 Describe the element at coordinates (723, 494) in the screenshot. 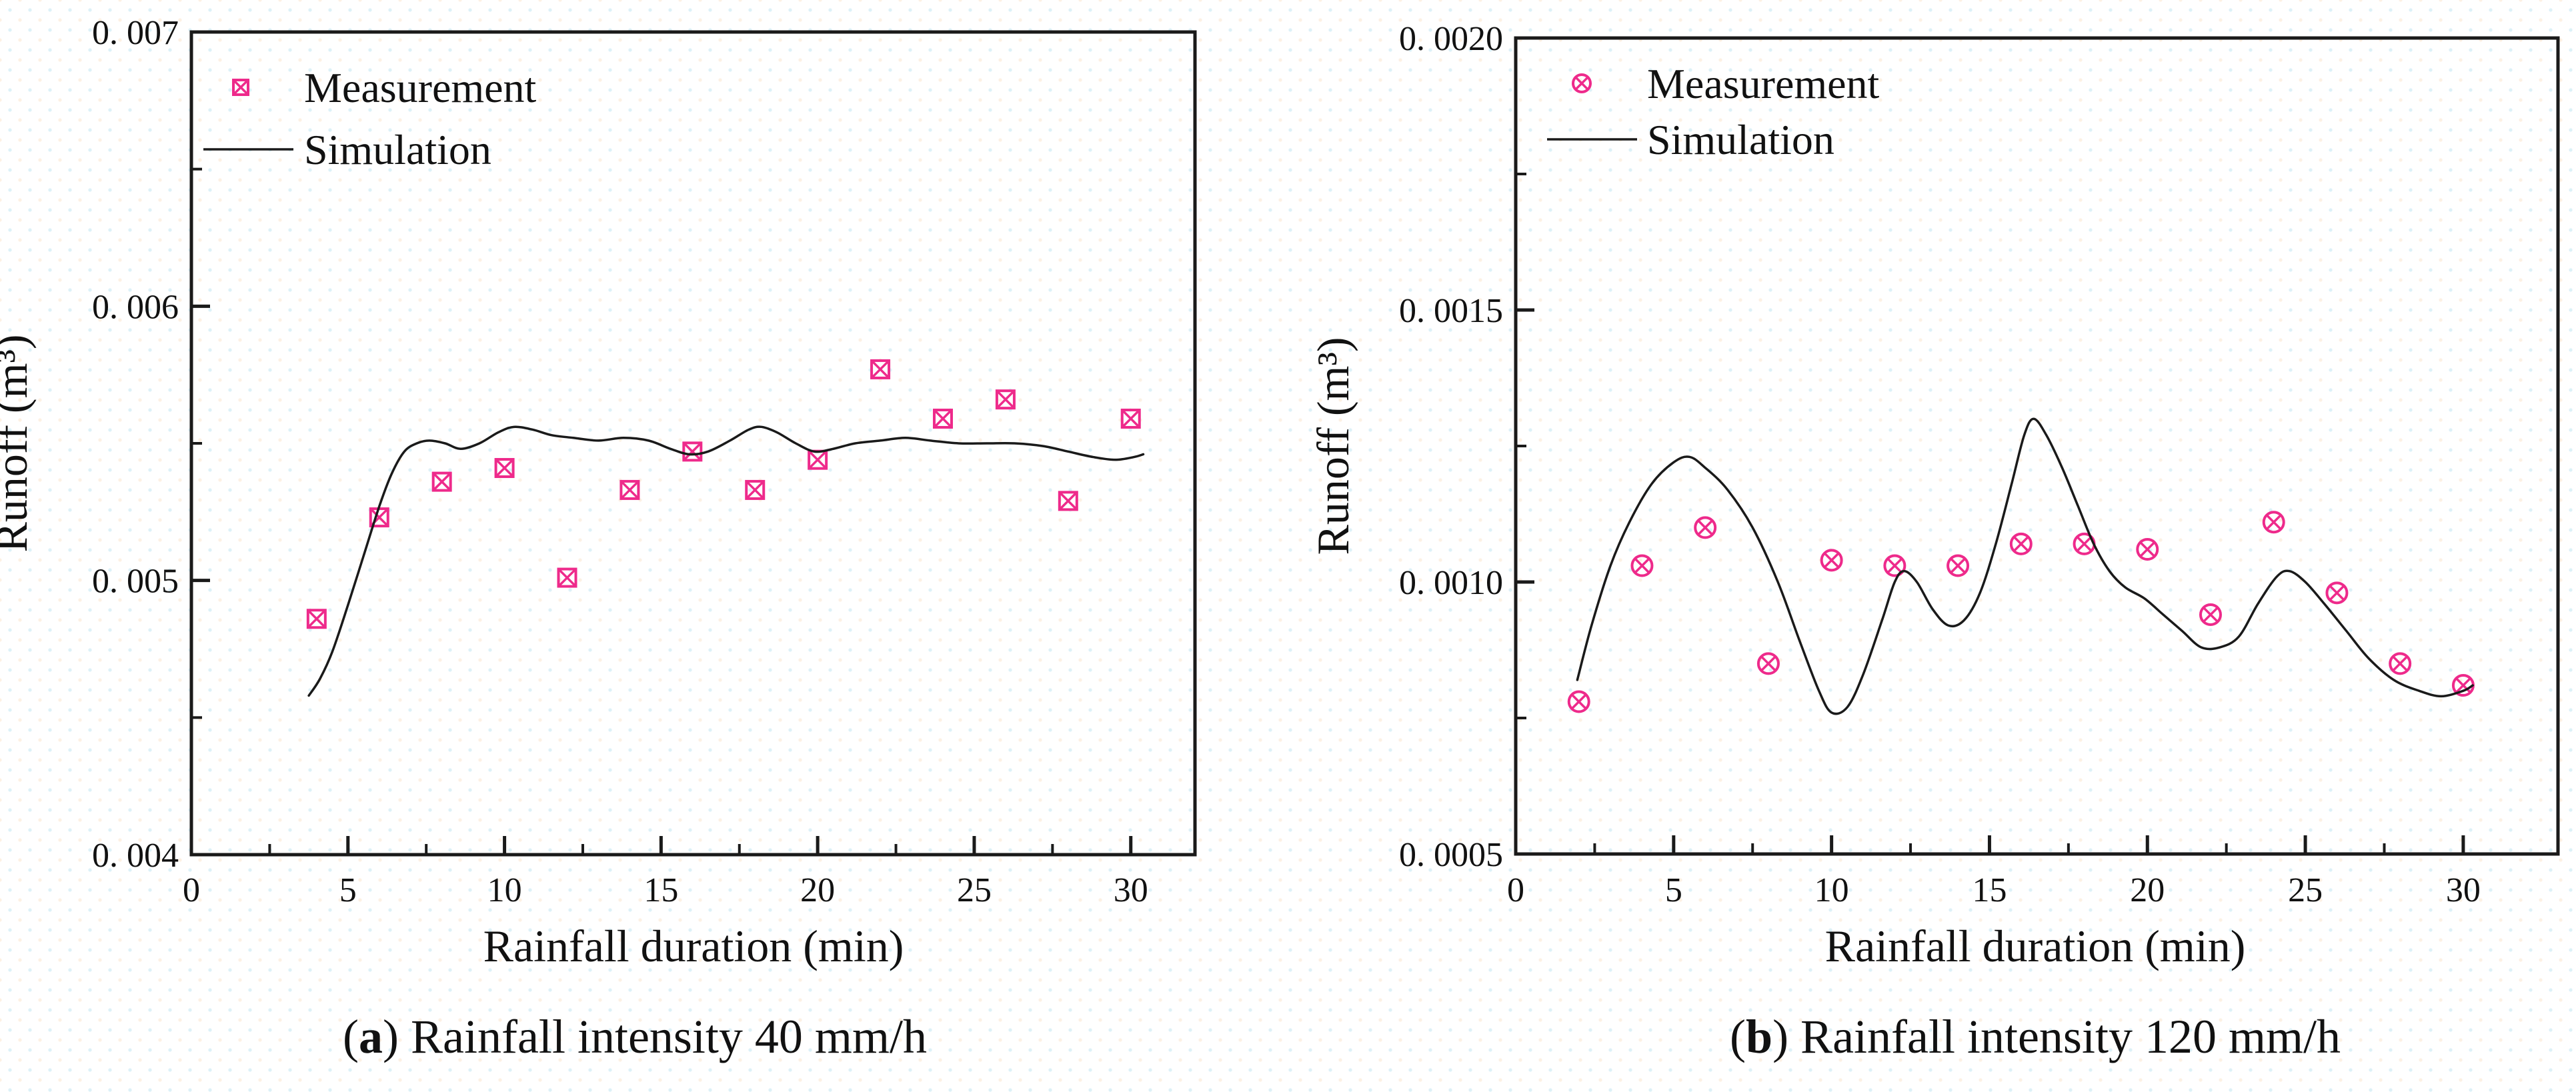

I see `measurement-series-a` at that location.